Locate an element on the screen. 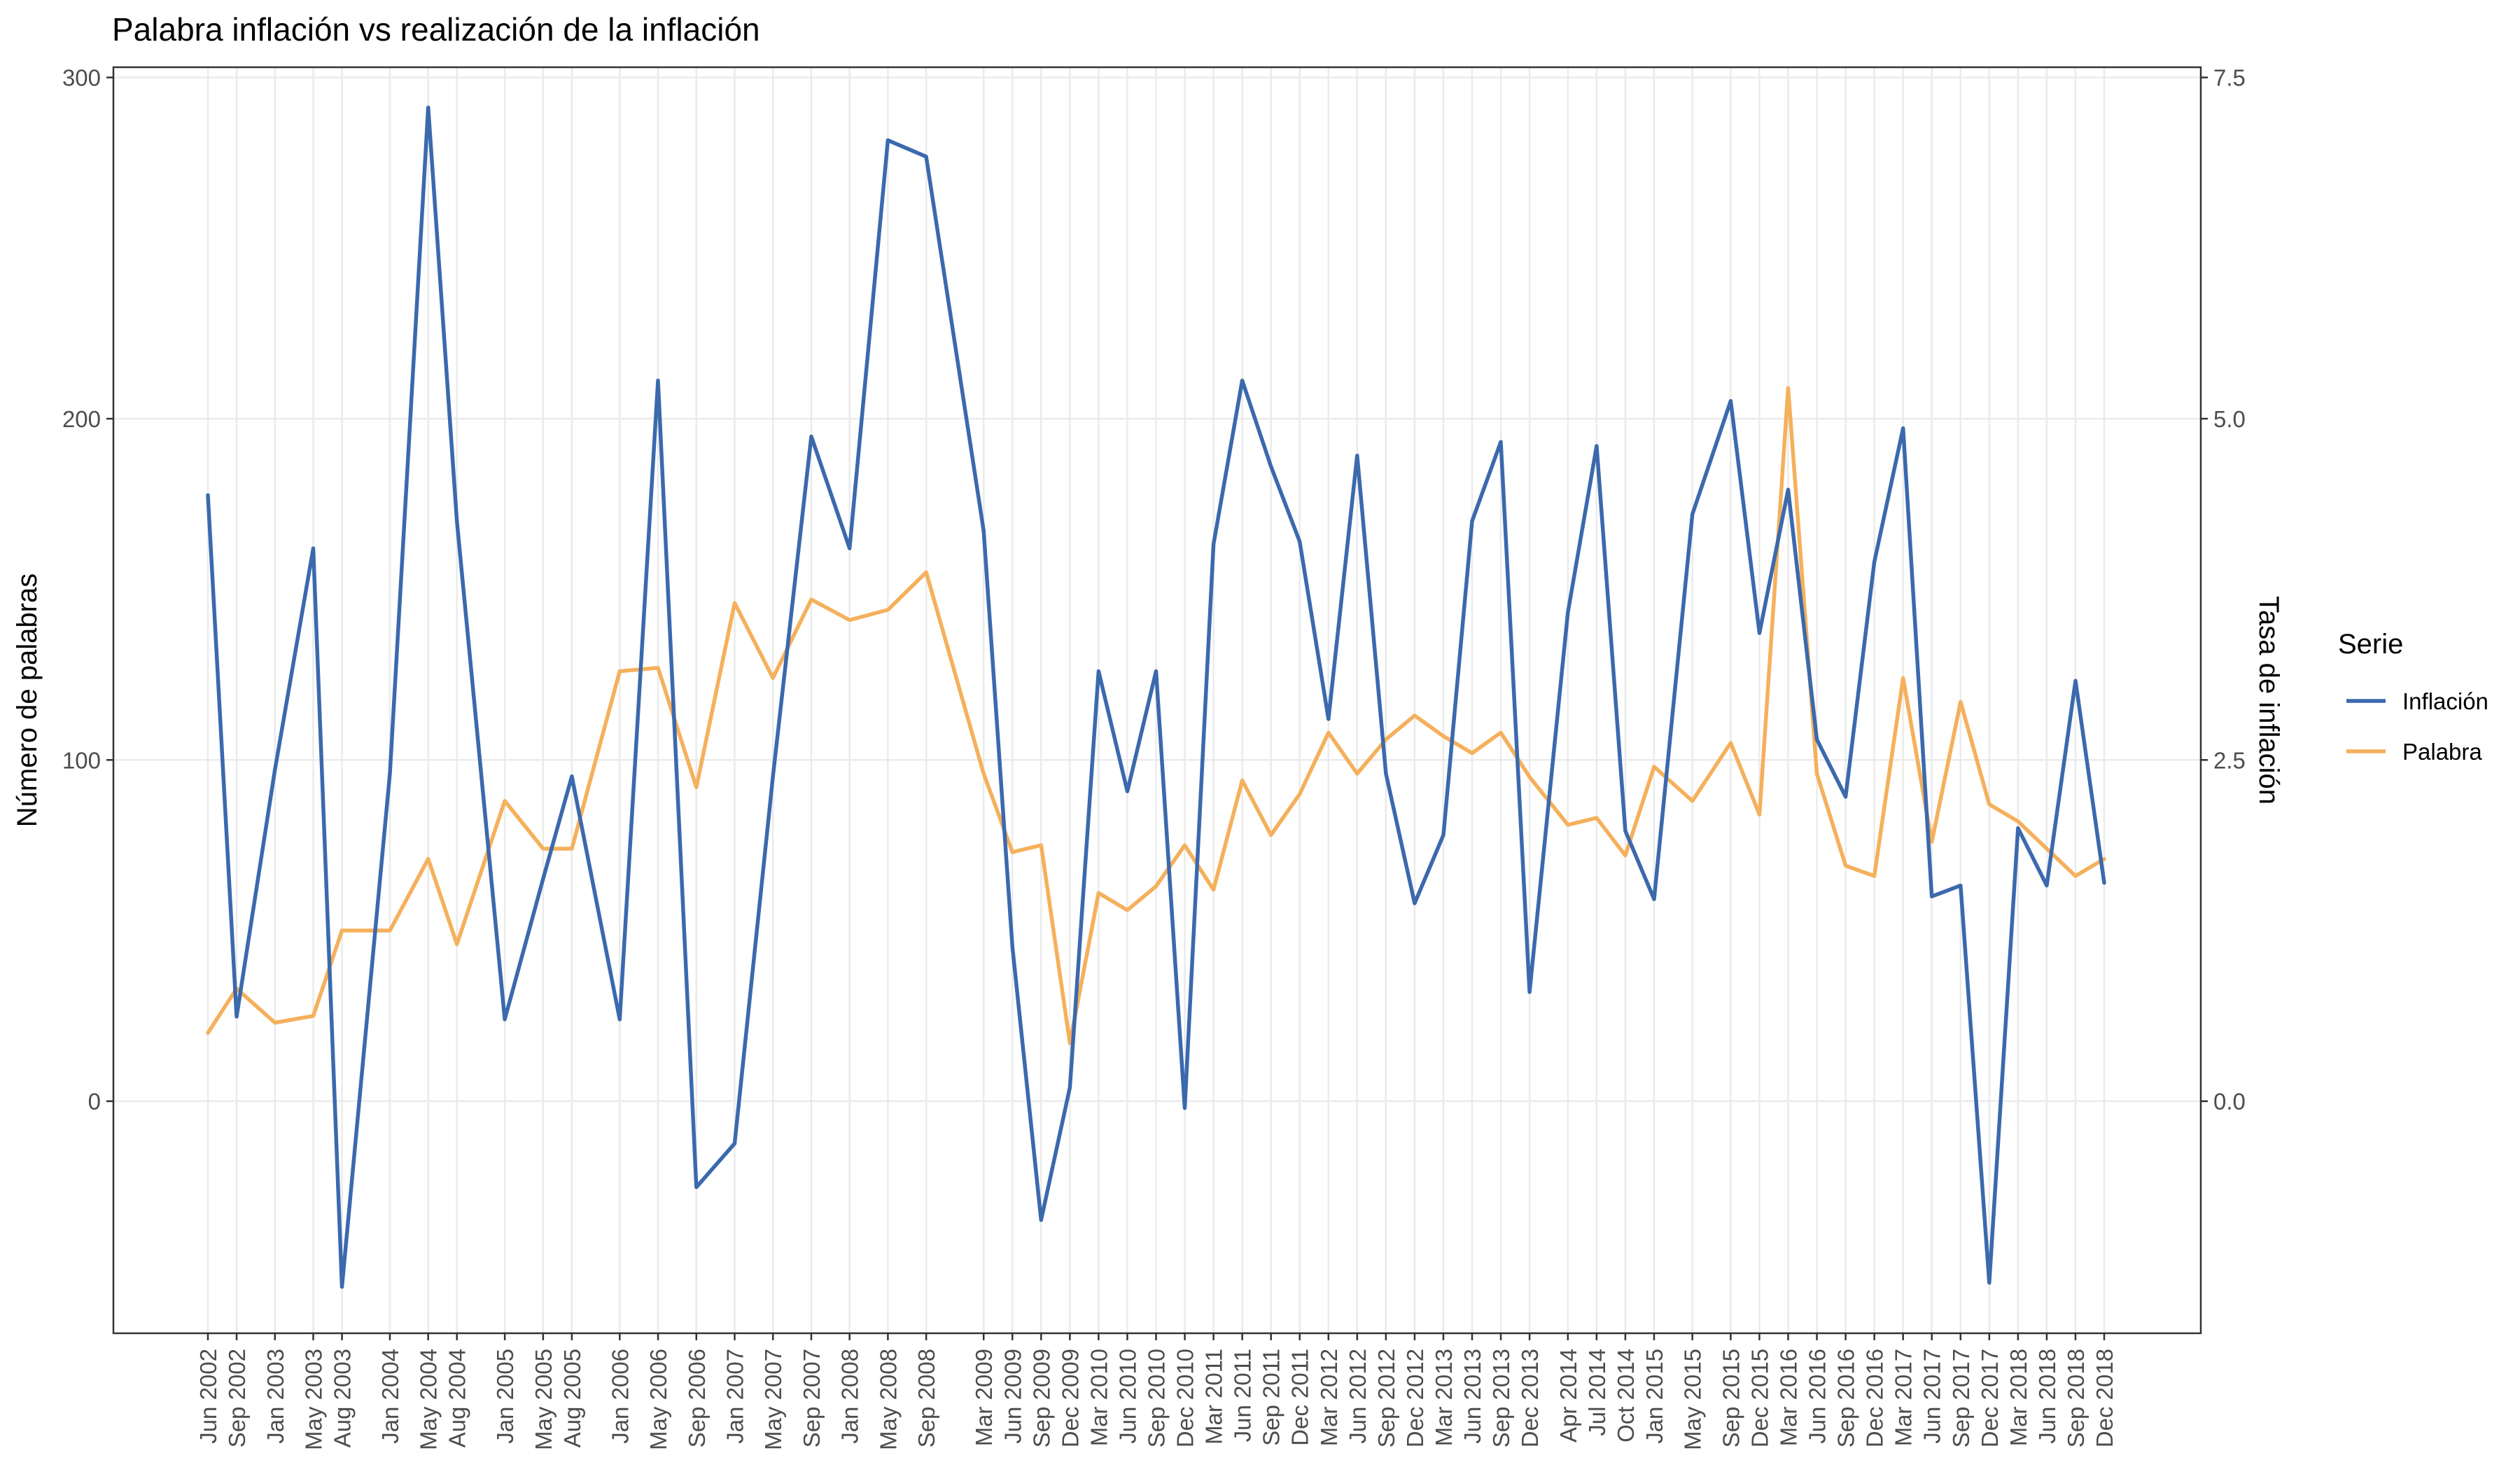 Image resolution: width=2520 pixels, height=1474 pixels. legend: Serie Inflación Palabra is located at coordinates (2413, 697).